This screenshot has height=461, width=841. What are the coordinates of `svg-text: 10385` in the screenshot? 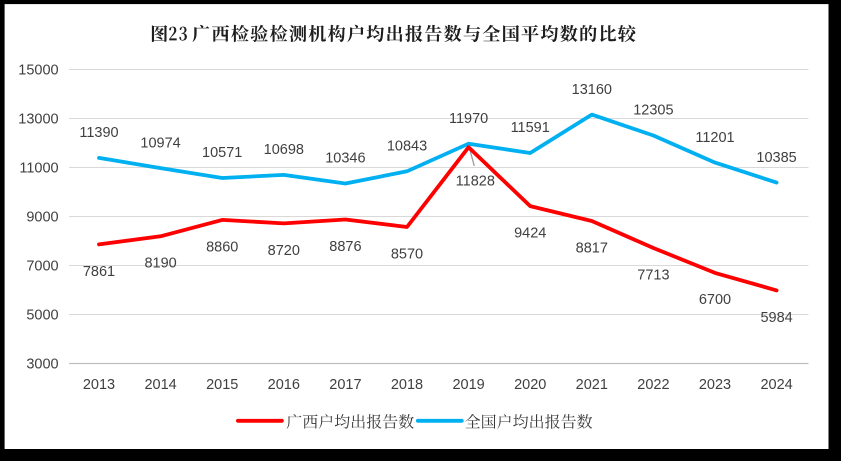 It's located at (776, 158).